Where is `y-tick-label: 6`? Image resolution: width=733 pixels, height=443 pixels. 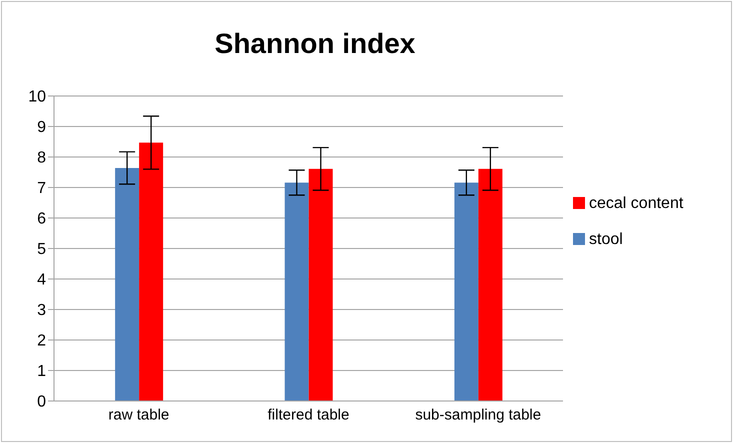
y-tick-label: 6 is located at coordinates (41, 219).